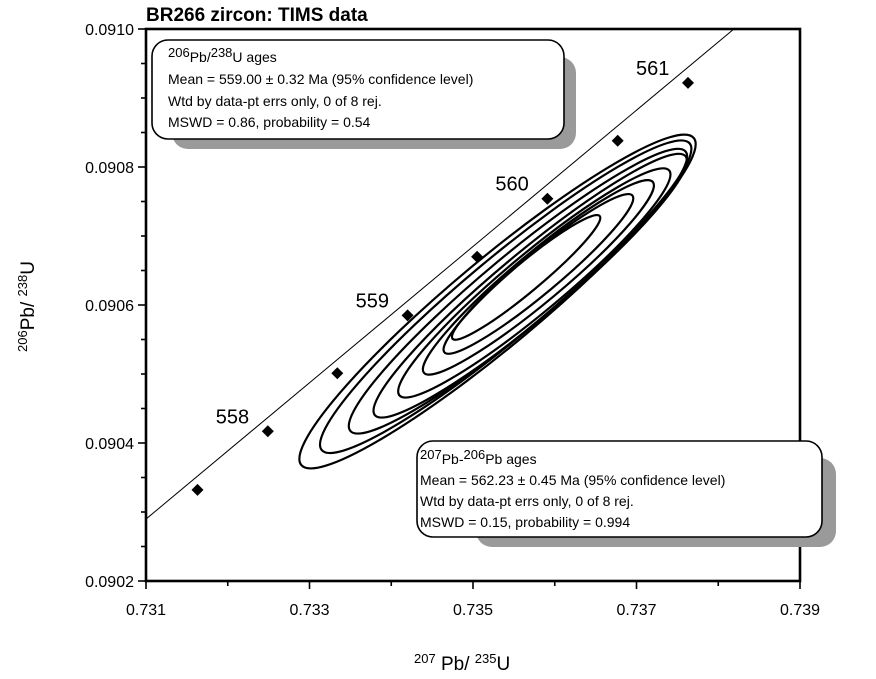 Image resolution: width=876 pixels, height=679 pixels. Describe the element at coordinates (462, 663) in the screenshot. I see `x-axis-label: 207 Pb/ 235U` at that location.